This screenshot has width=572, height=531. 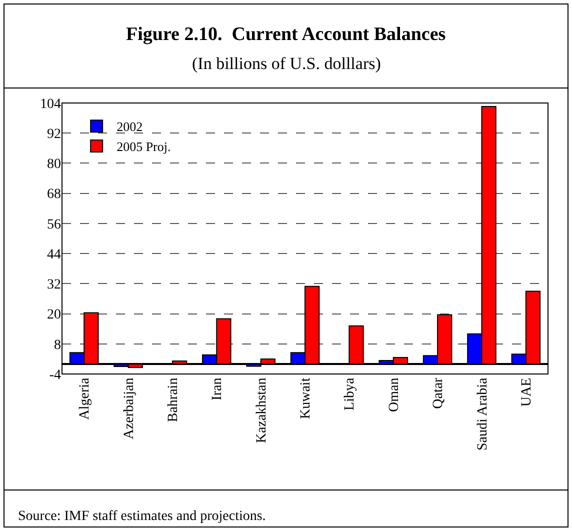 What do you see at coordinates (262, 411) in the screenshot?
I see `x-tick-label: Kazakhstan` at bounding box center [262, 411].